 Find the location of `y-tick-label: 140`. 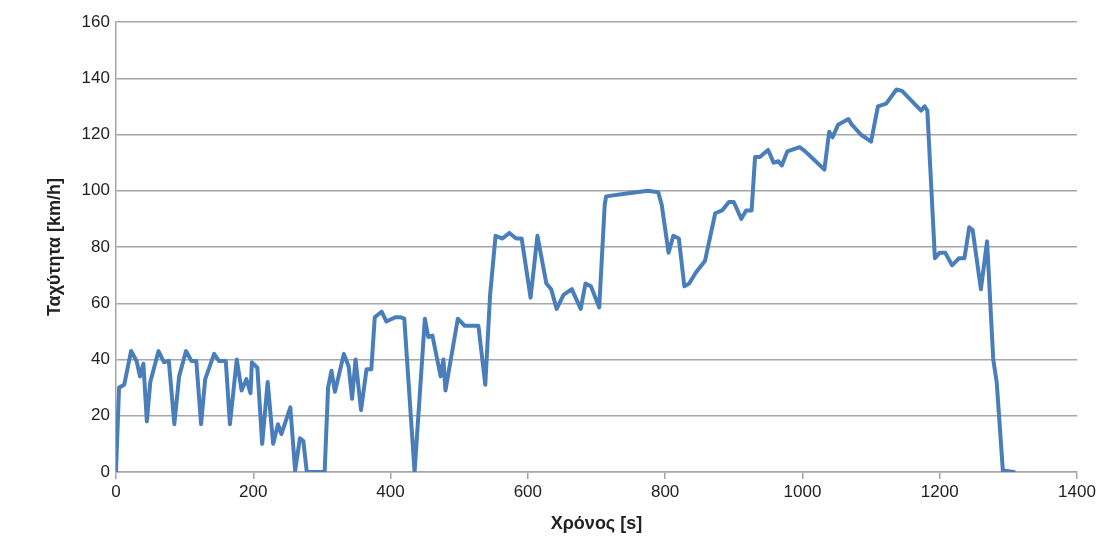

y-tick-label: 140 is located at coordinates (95, 77).